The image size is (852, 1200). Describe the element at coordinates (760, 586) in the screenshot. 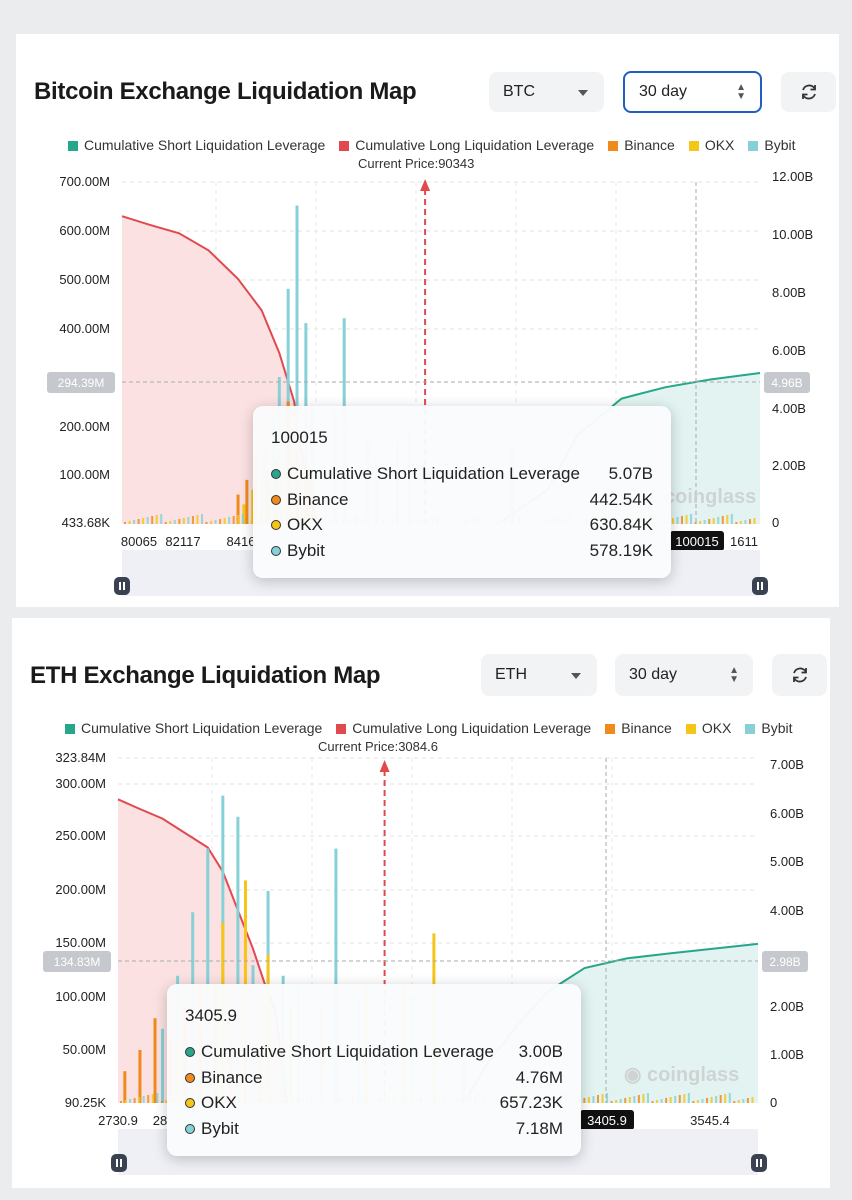

I see `btc-range-handle-right` at that location.